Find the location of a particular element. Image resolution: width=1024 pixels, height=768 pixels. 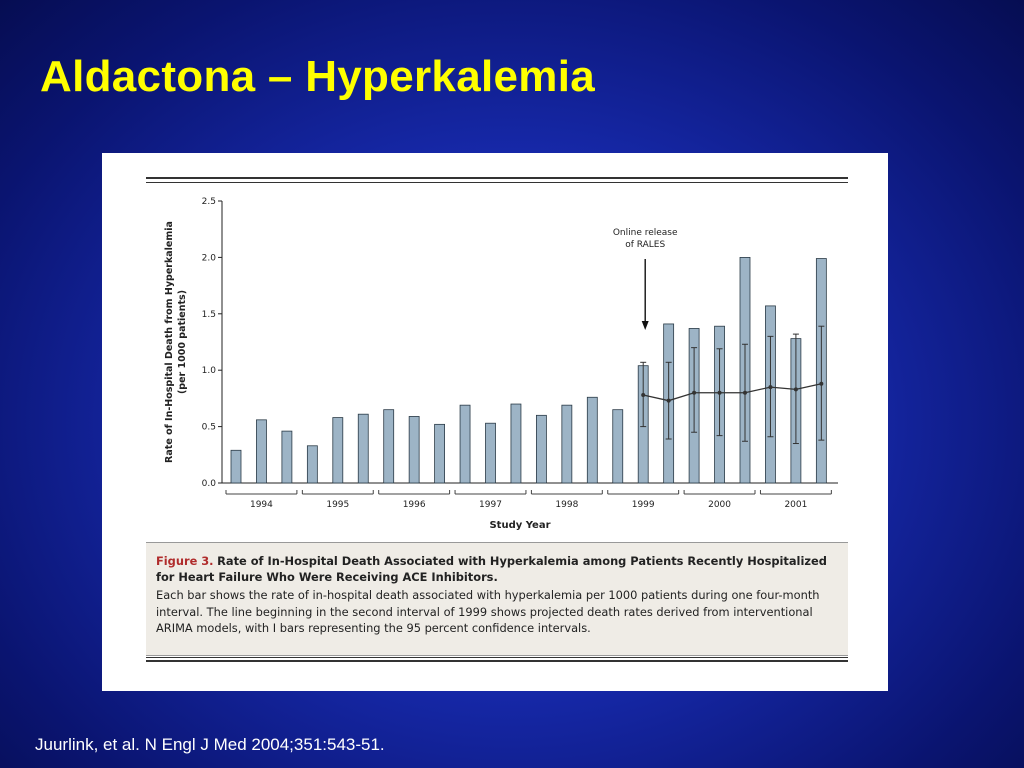

x-tick-label: 2000 is located at coordinates (719, 505).